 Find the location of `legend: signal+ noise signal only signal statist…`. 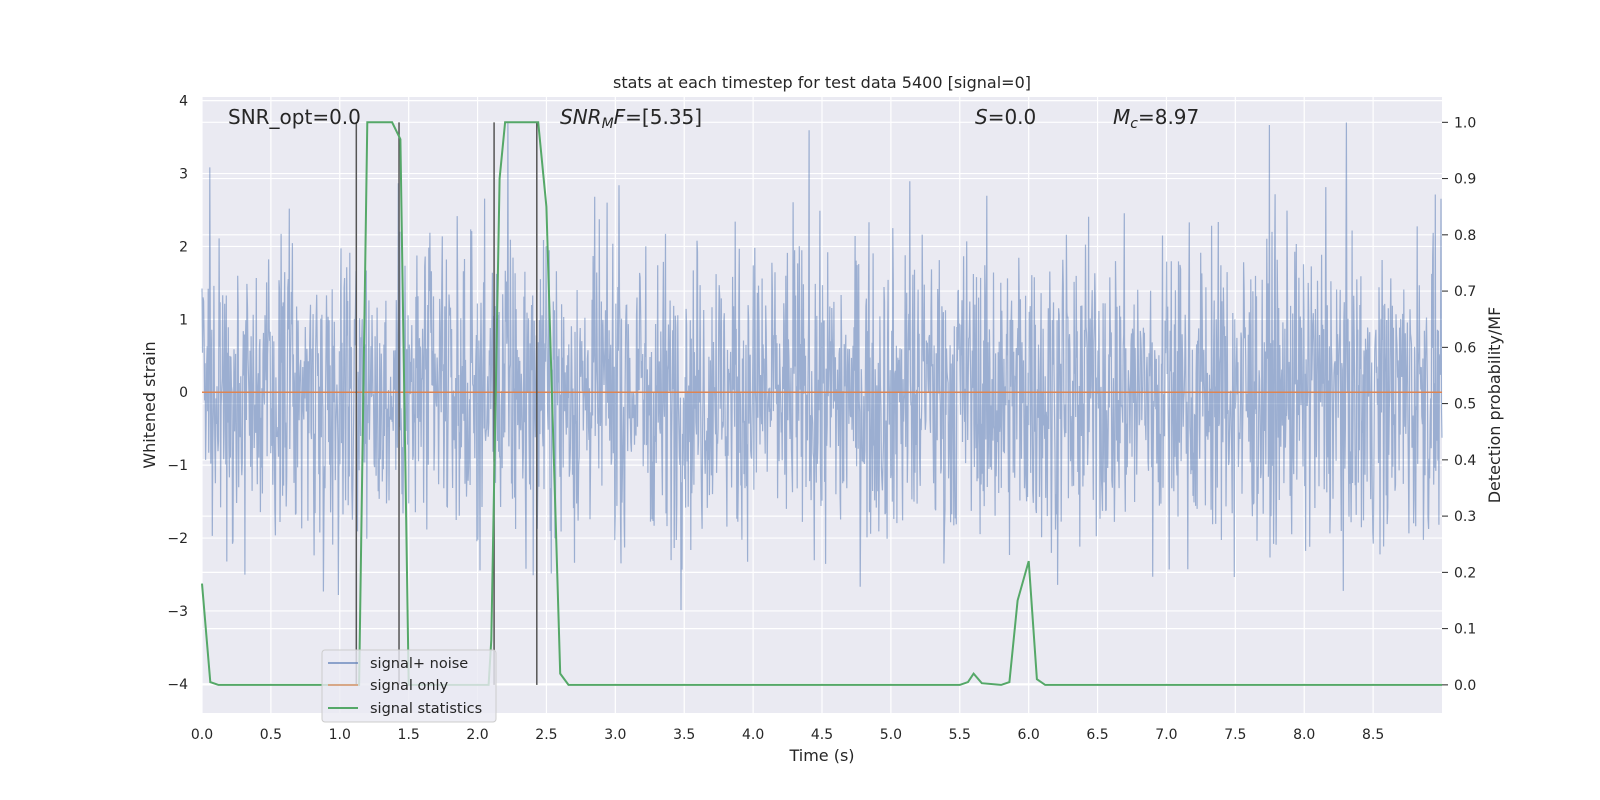

legend: signal+ noise signal only signal statist… is located at coordinates (409, 686).